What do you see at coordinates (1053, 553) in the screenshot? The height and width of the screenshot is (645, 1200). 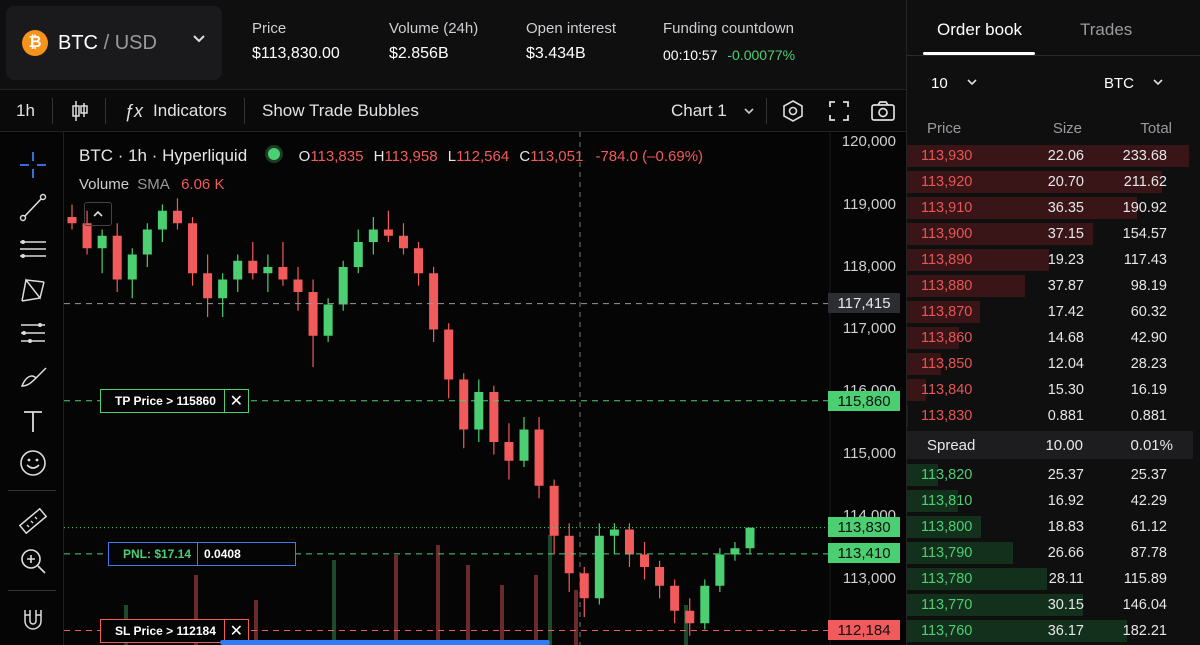 I see `order-book-row: 113,790 26.66 87.78` at bounding box center [1053, 553].